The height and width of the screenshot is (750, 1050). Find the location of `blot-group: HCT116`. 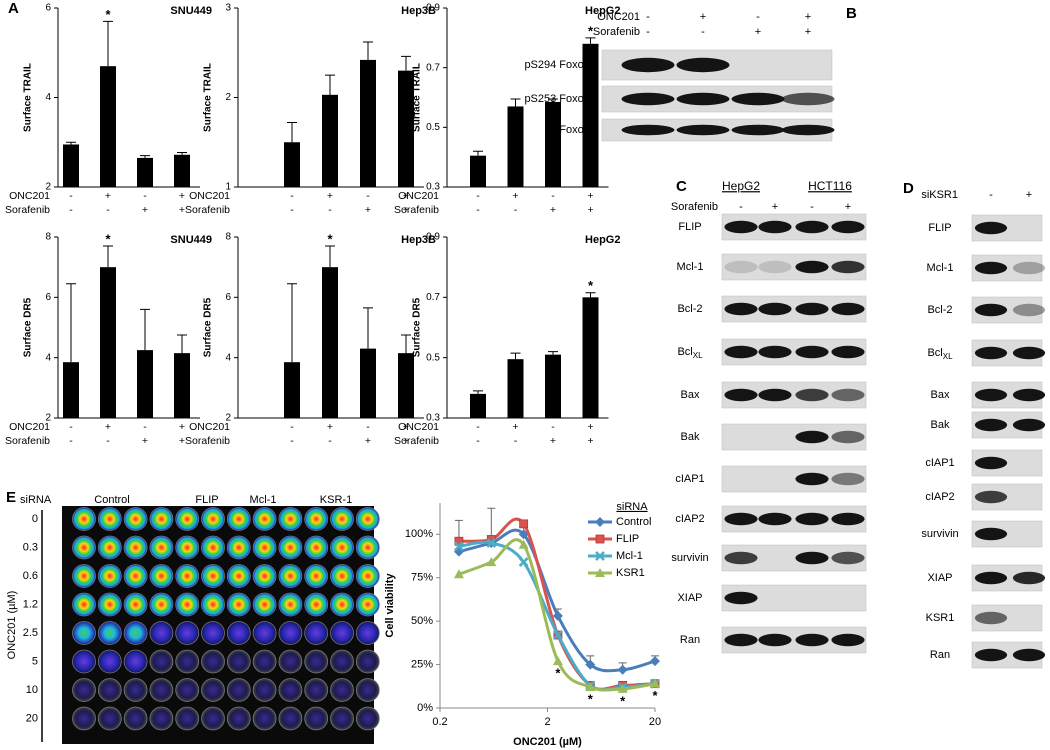

blot-group: HCT116 is located at coordinates (830, 186).